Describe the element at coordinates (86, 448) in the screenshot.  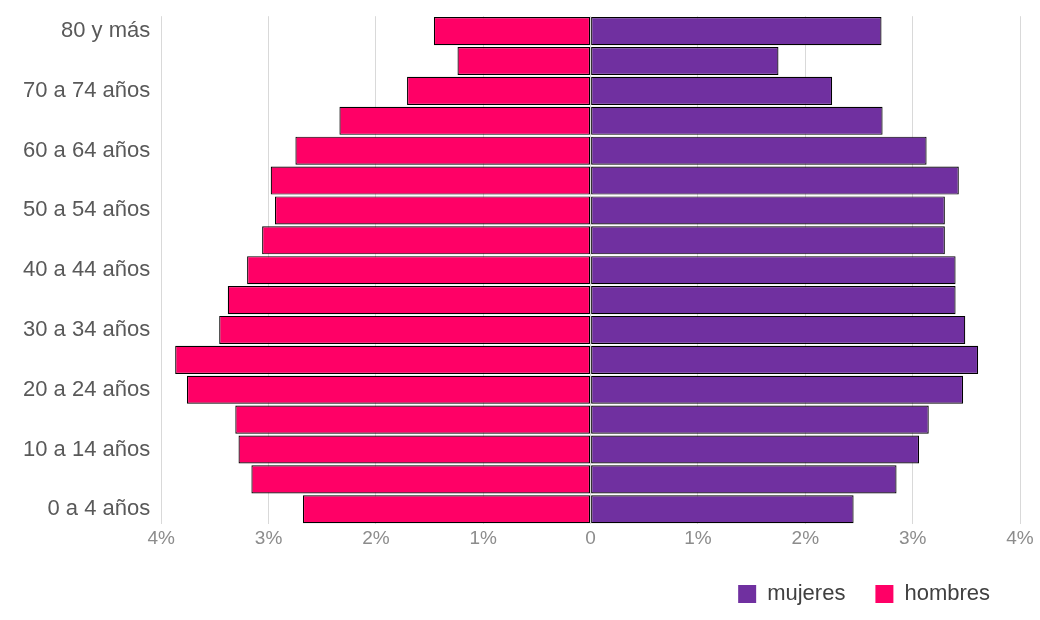
I see `y-tick-label: 10 a 14 años` at that location.